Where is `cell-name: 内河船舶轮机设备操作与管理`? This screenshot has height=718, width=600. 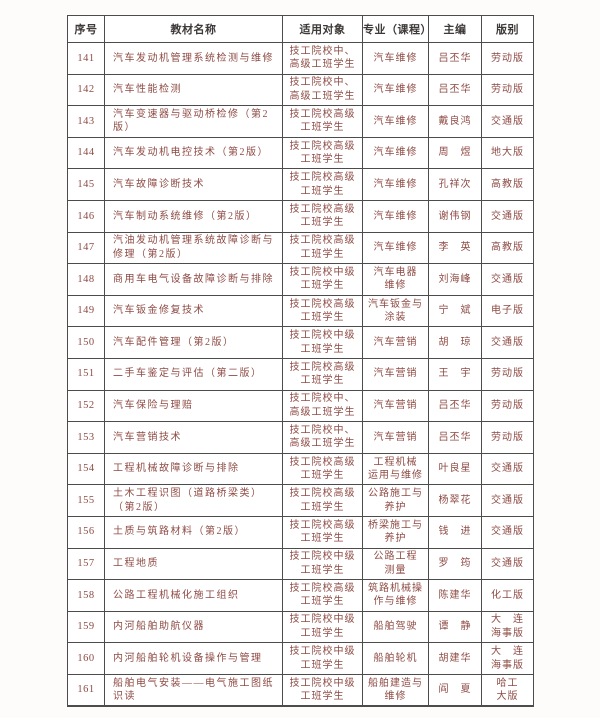 cell-name: 内河船舶轮机设备操作与管理 is located at coordinates (193, 658).